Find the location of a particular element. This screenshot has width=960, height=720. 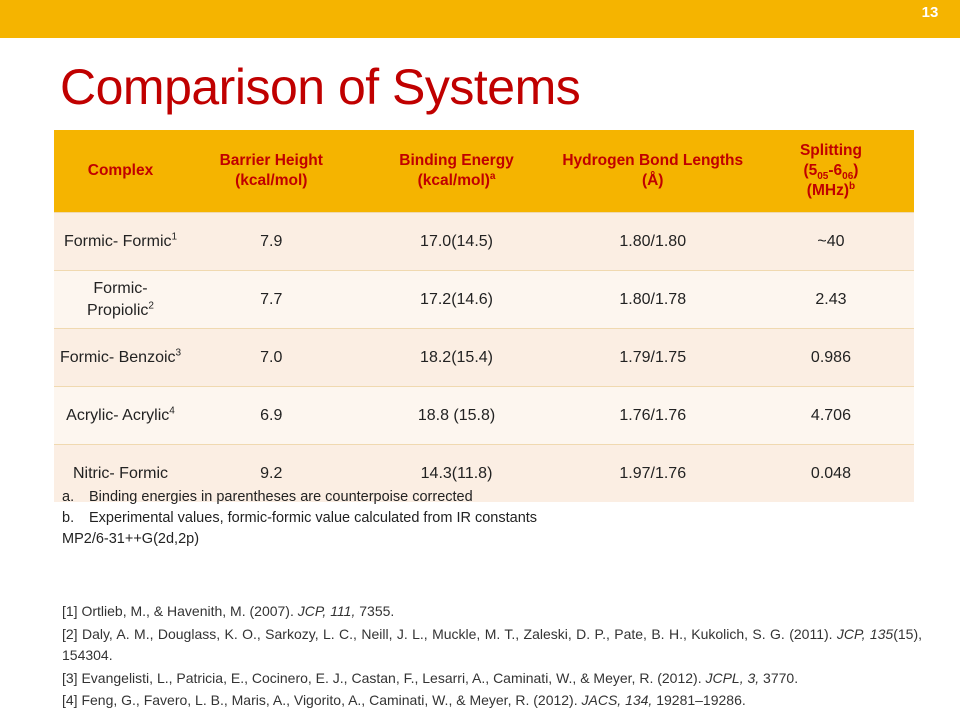

cell-complex: Formic- Benzoic3 is located at coordinates (121, 357).